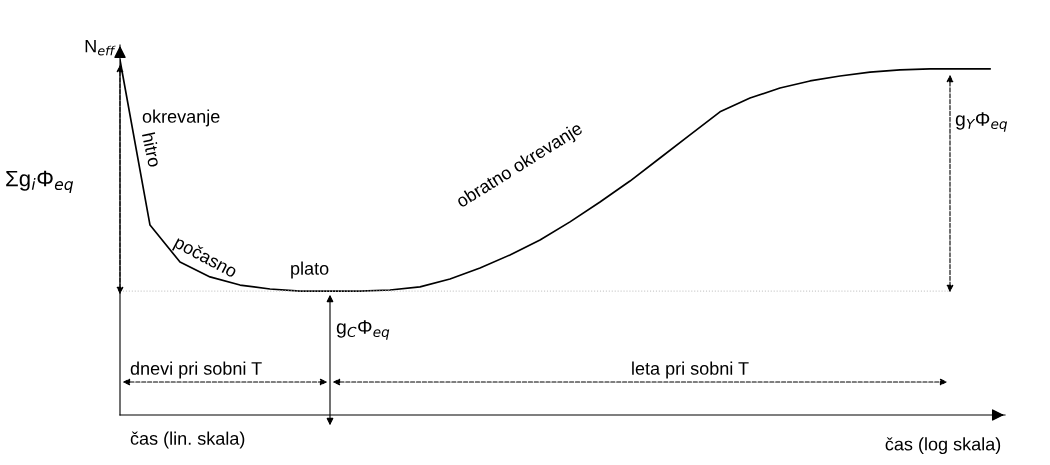 This screenshot has height=465, width=1050. Describe the element at coordinates (363, 330) in the screenshot. I see `annotation: g$_{C}$Φ$_{eq}$` at that location.